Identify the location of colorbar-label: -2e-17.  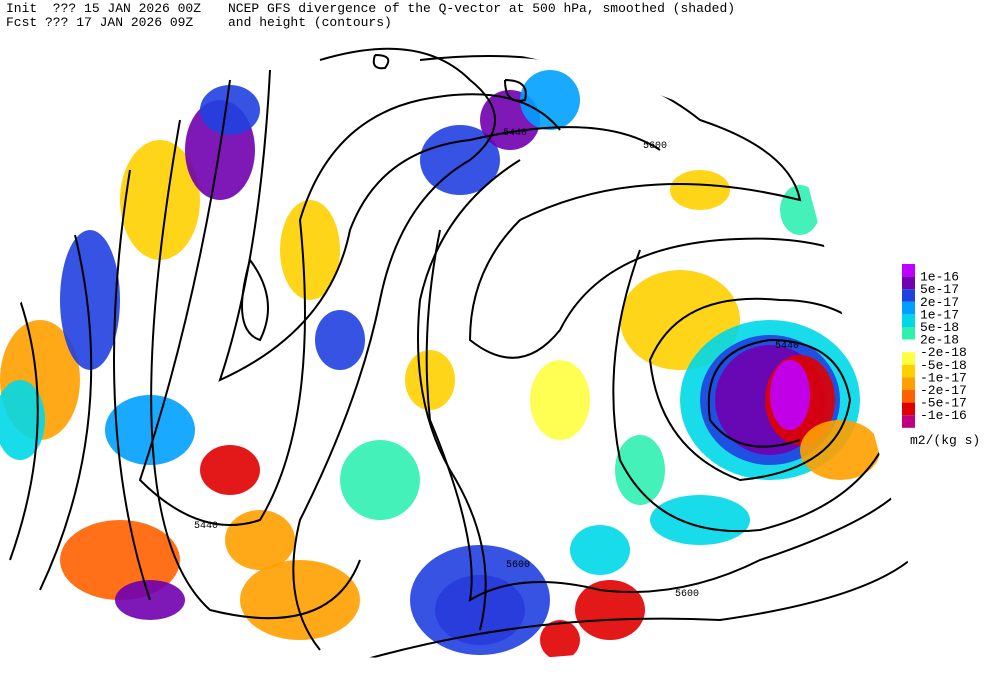
(943, 390).